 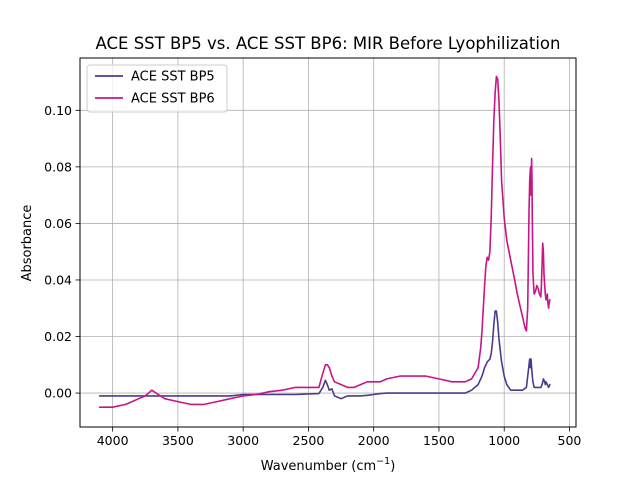 I want to click on legend-label-bp5: ACE SST BP5, so click(x=173, y=77).